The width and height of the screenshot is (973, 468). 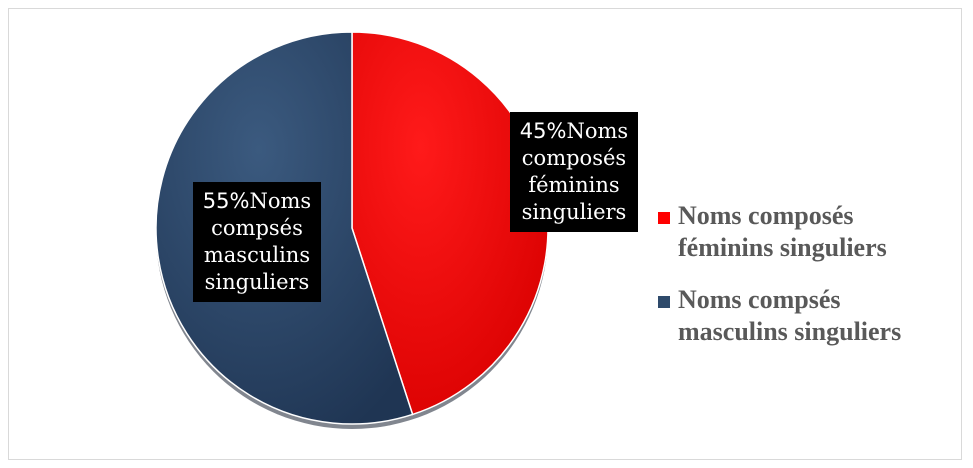 I want to click on data-label-line: féminins, so click(x=574, y=185).